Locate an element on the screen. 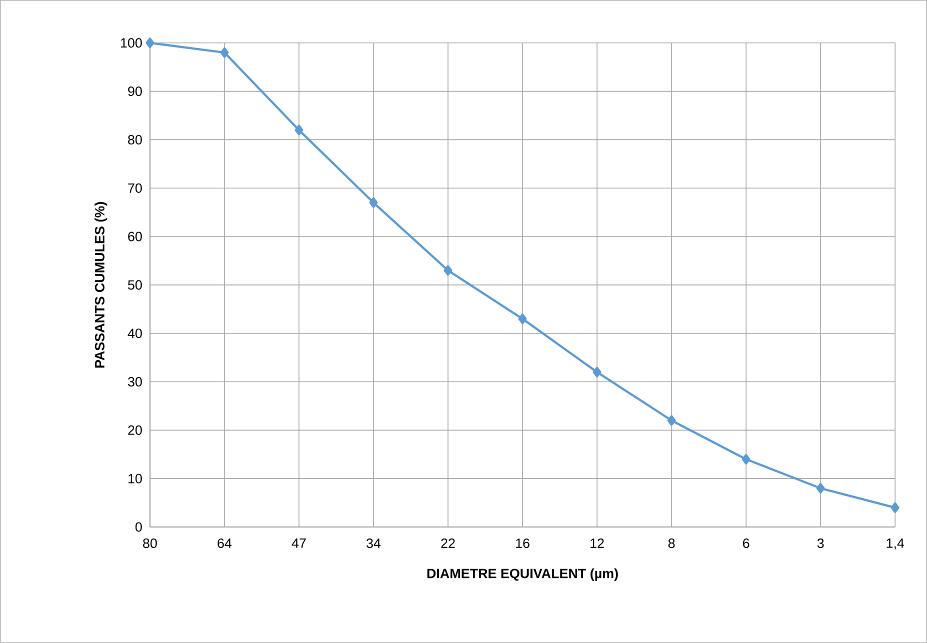 The height and width of the screenshot is (643, 927). y-tick-label: 80 is located at coordinates (135, 139).